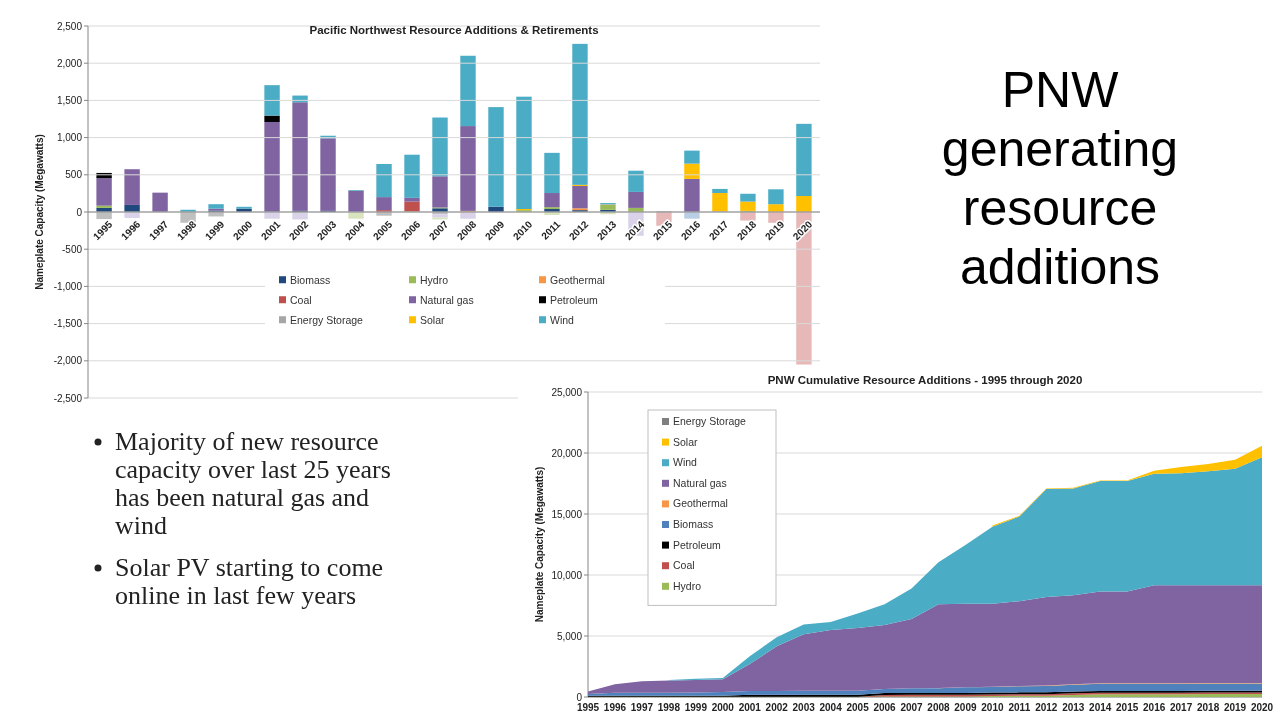  What do you see at coordinates (1046, 707) in the screenshot?
I see `x-tick-label: 2012` at bounding box center [1046, 707].